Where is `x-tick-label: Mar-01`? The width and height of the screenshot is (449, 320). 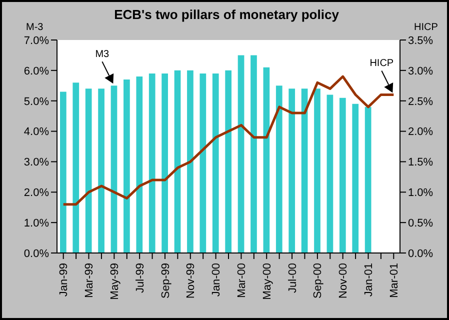 x-tick-label: Mar-01 is located at coordinates (394, 280).